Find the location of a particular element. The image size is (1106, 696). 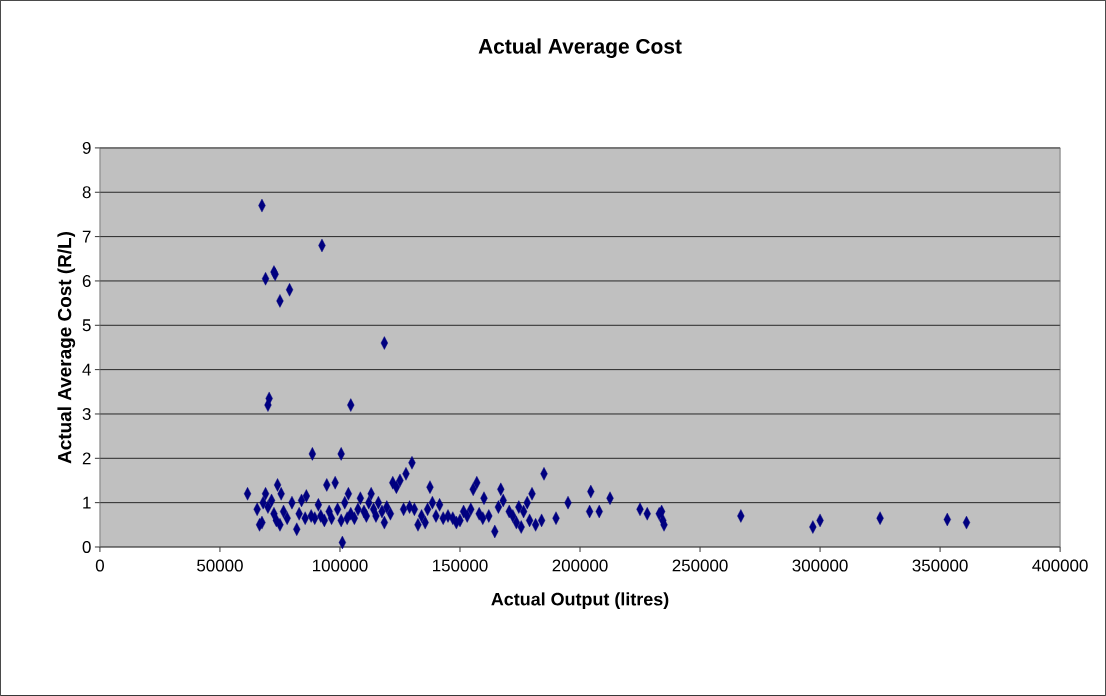

x-tick-label: 200000 is located at coordinates (580, 565).